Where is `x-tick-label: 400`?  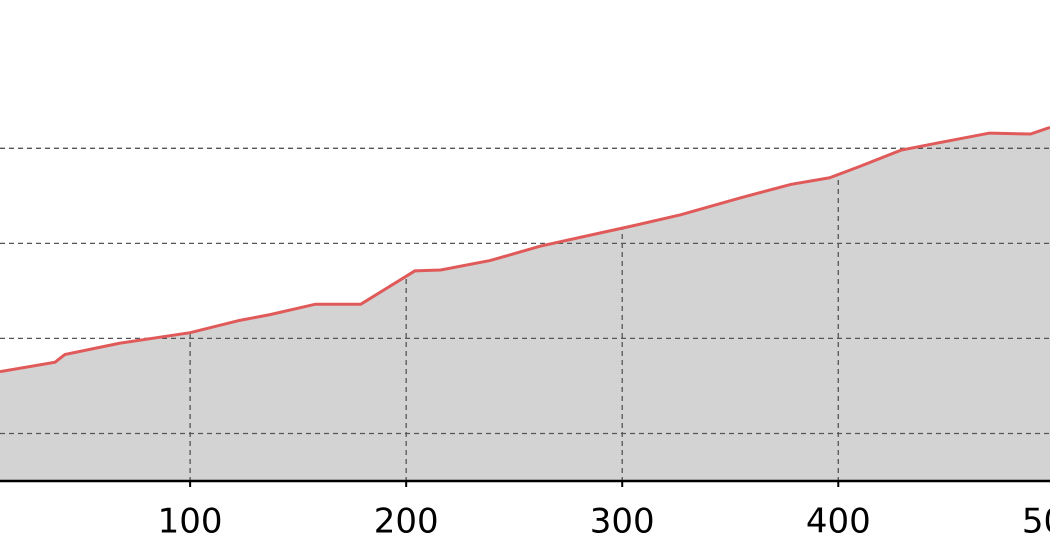
x-tick-label: 400 is located at coordinates (838, 522).